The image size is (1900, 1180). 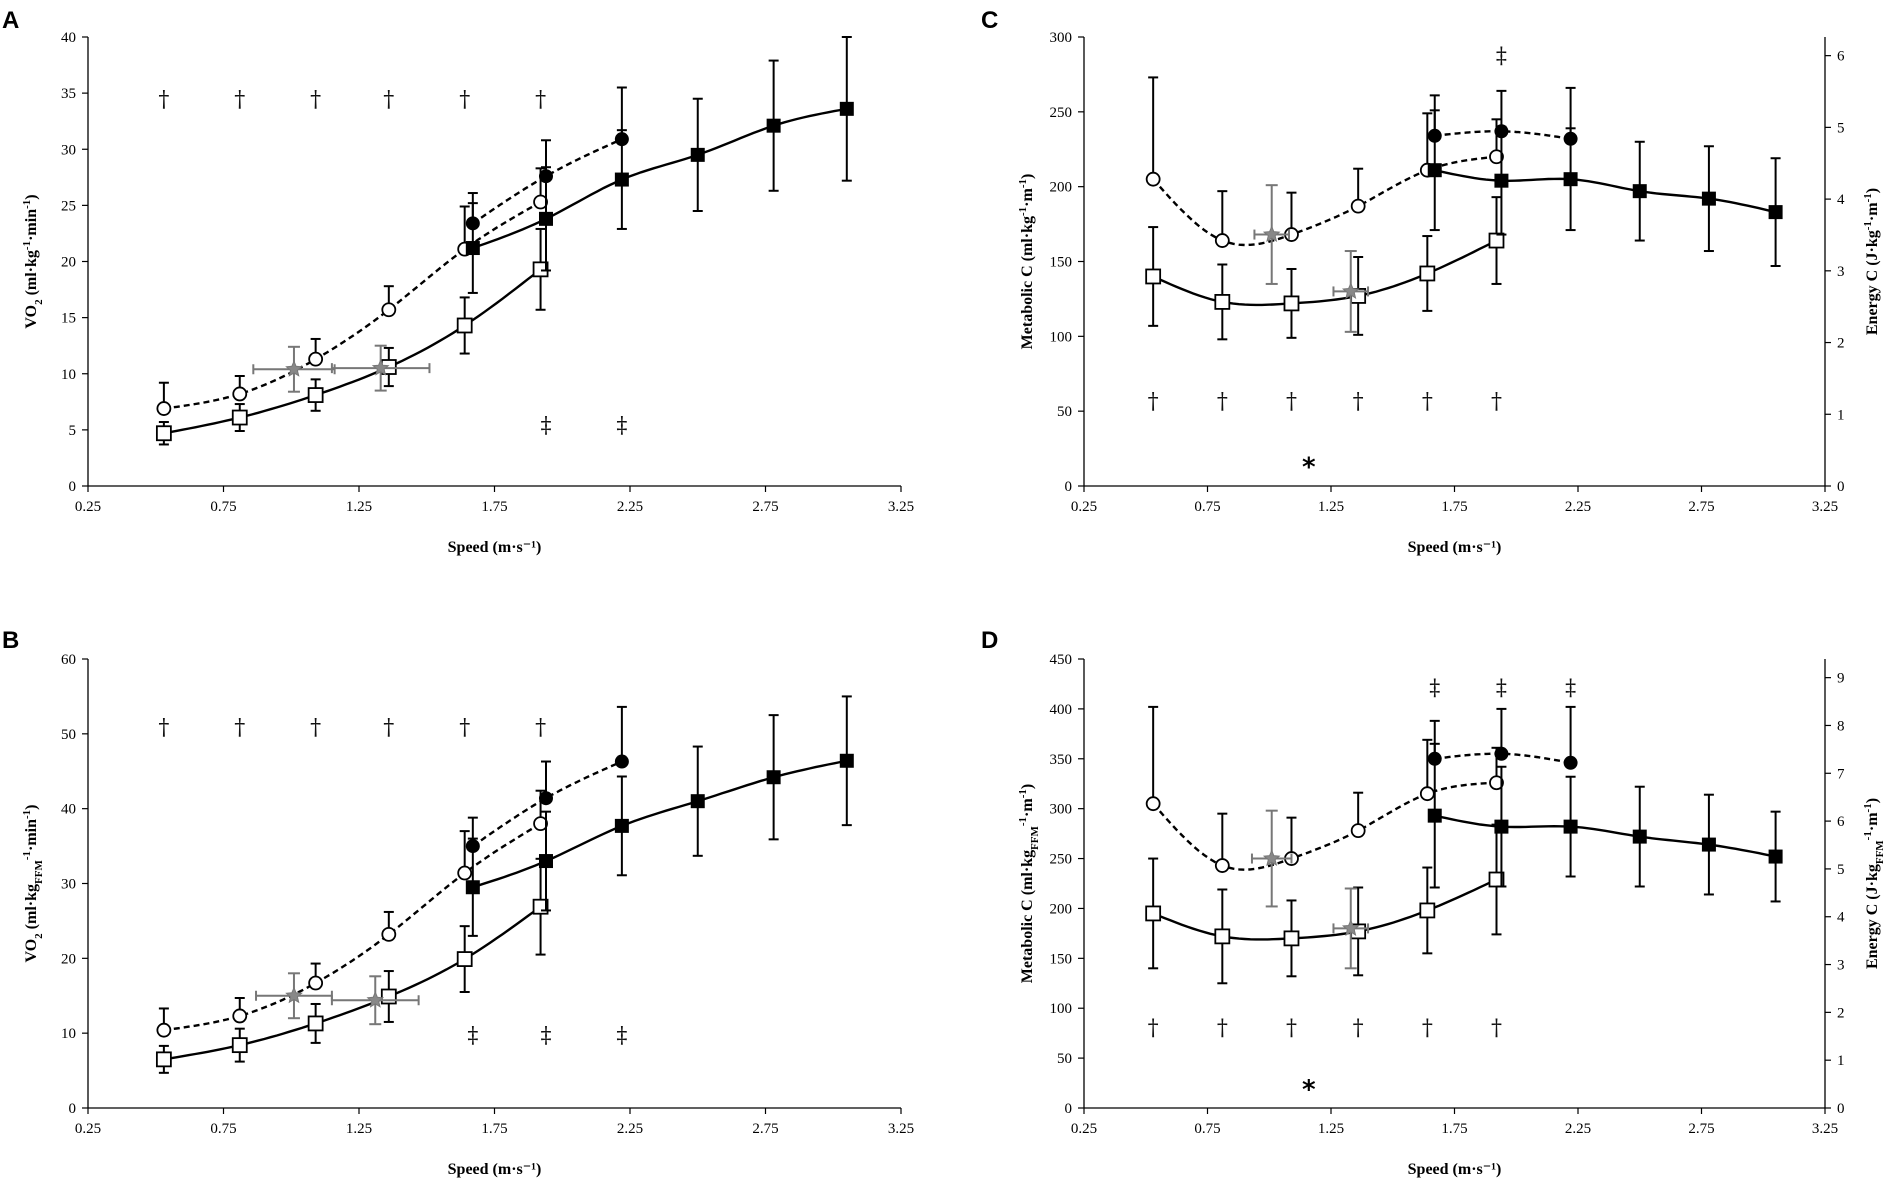 I want to click on panel-c-x-tick-label: 1.75, so click(x=1454, y=507).